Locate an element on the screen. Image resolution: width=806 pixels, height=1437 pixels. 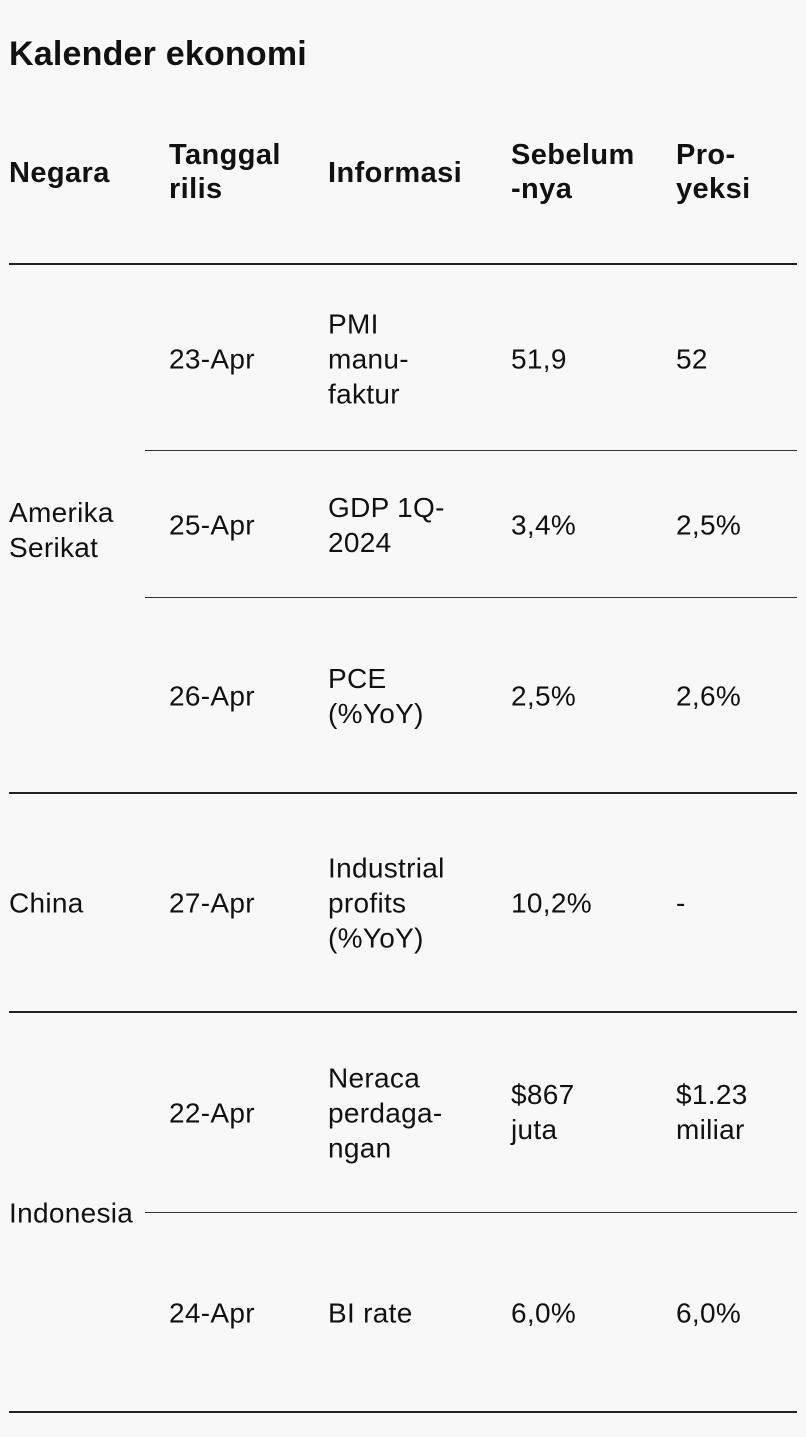
previous-value: $867 juta is located at coordinates (543, 1112).